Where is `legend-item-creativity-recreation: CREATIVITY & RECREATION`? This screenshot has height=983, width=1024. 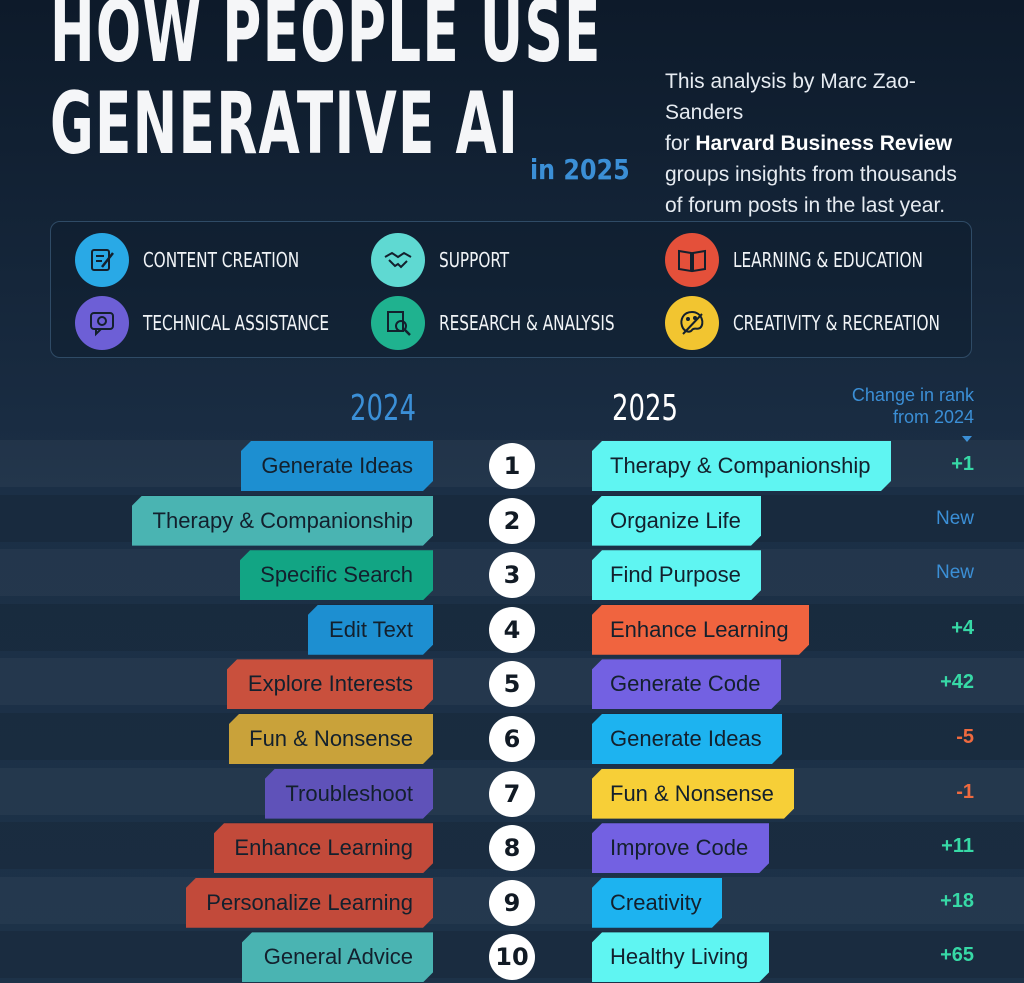 legend-item-creativity-recreation: CREATIVITY & RECREATION is located at coordinates (820, 323).